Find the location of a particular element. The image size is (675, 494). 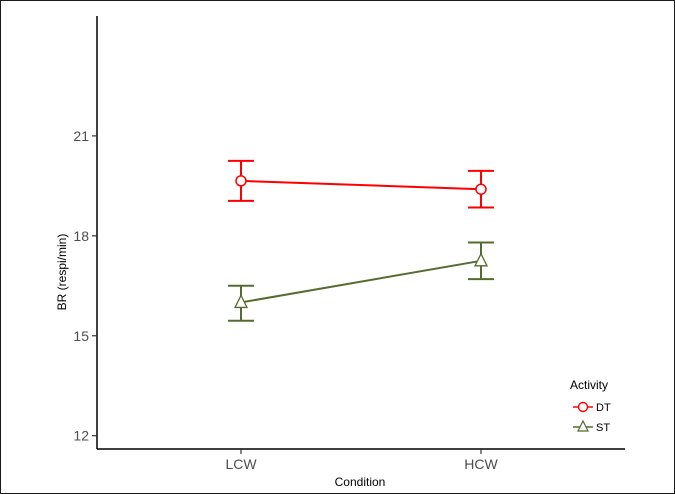

y-tick-label: 15 is located at coordinates (81, 336).